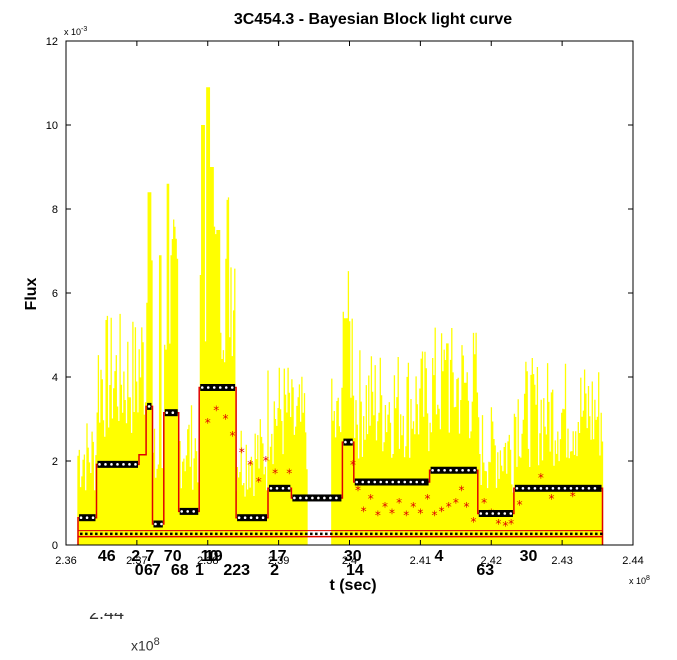 The width and height of the screenshot is (677, 660). Describe the element at coordinates (145, 645) in the screenshot. I see `footer-multiplier: x108` at that location.